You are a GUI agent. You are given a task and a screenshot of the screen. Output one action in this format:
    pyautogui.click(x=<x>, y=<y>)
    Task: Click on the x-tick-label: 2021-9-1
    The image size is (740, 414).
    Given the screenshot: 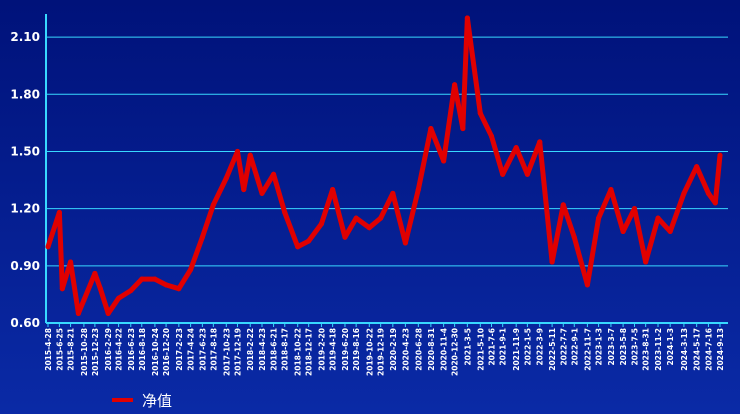 What is the action you would take?
    pyautogui.click(x=503, y=347)
    